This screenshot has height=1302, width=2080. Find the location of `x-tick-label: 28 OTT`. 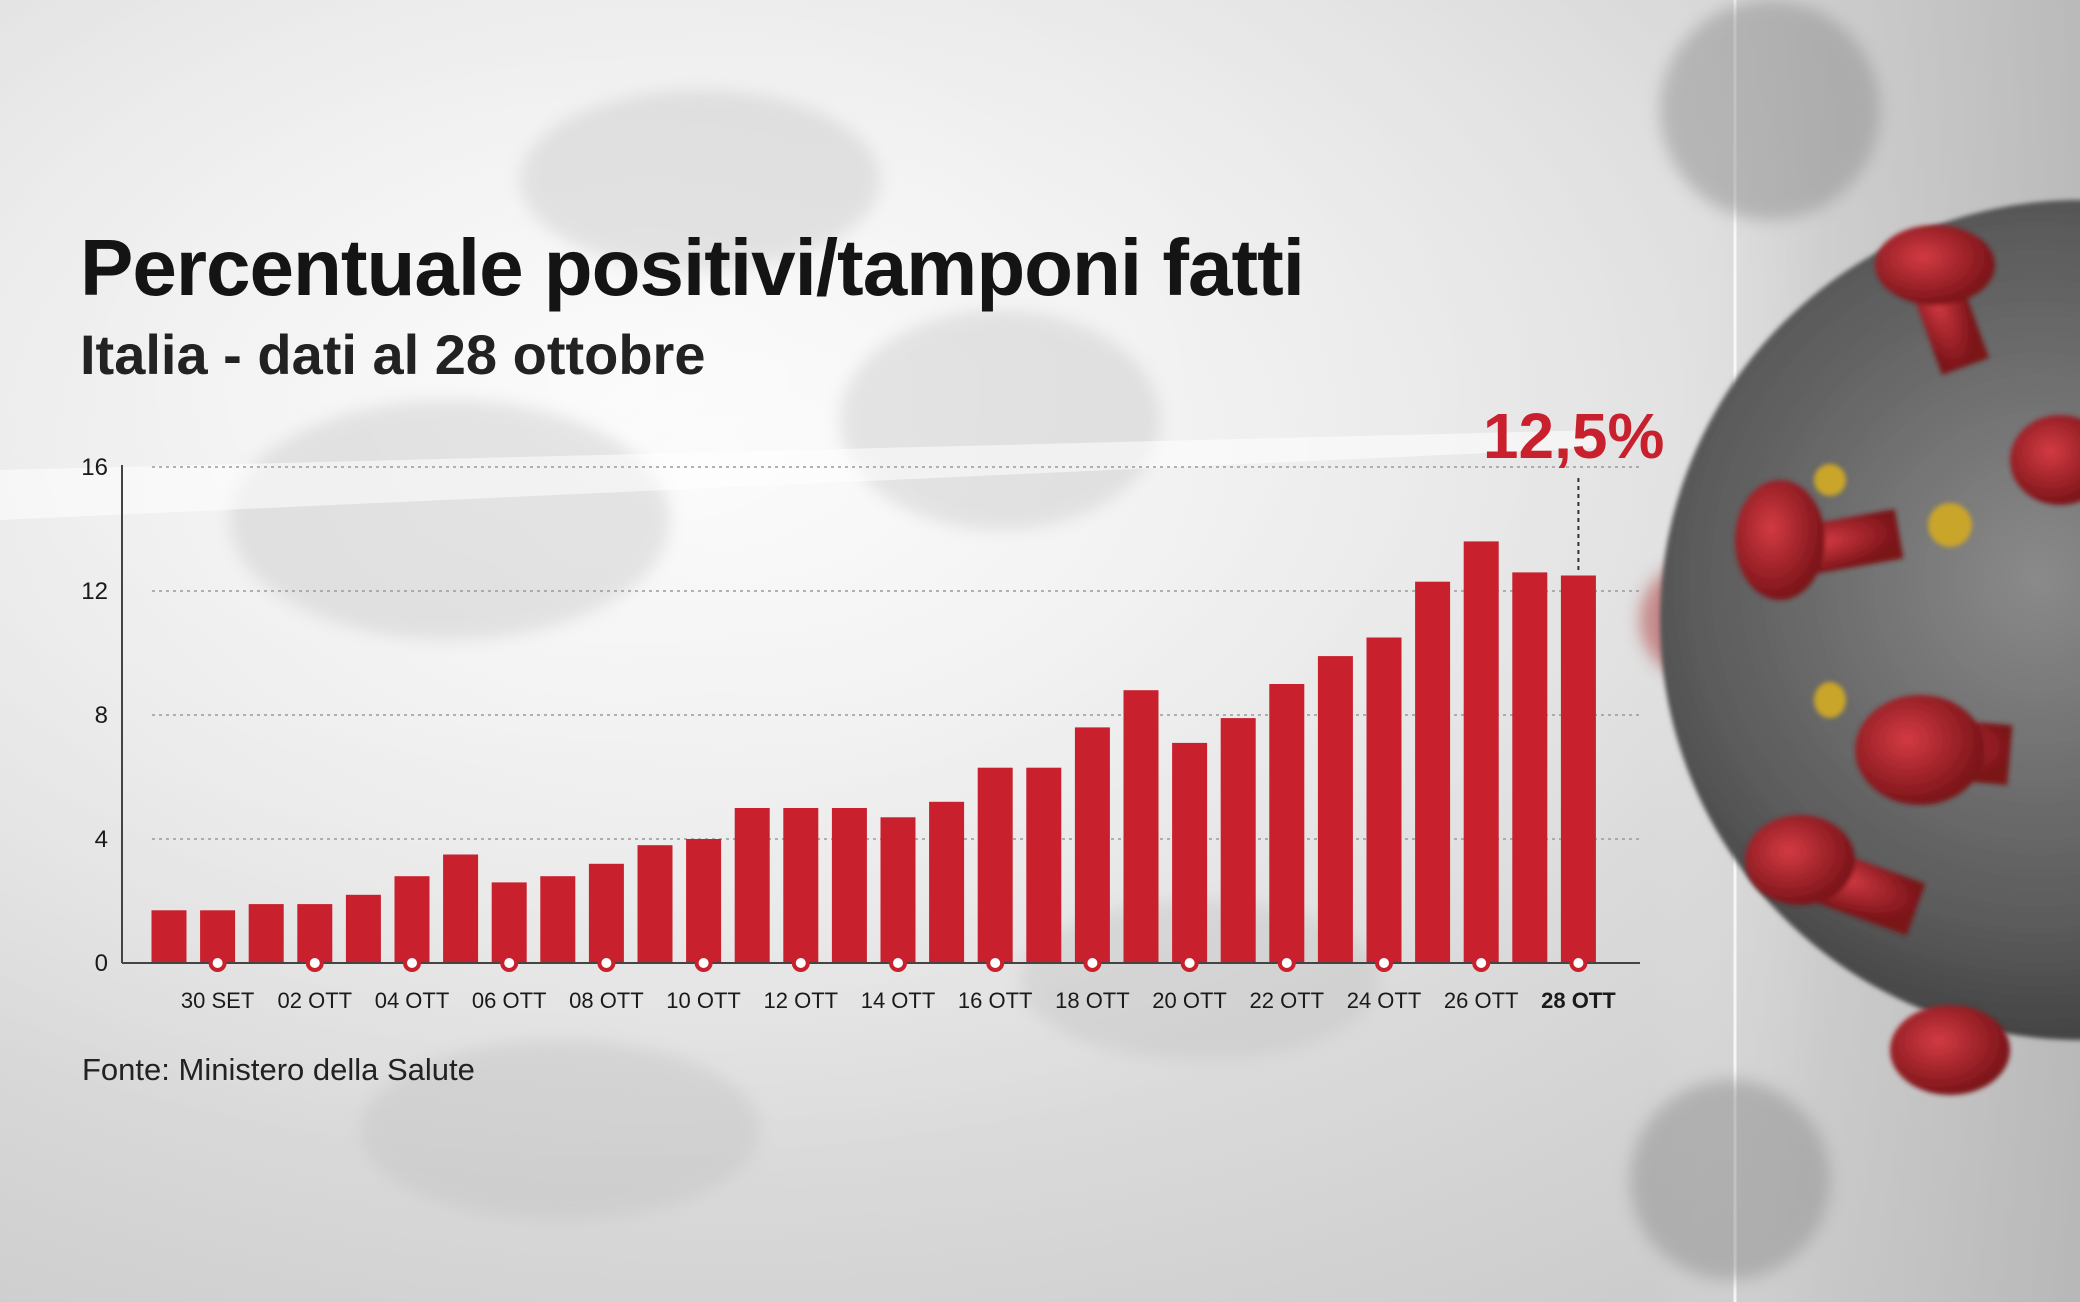

x-tick-label: 28 OTT is located at coordinates (1578, 1000).